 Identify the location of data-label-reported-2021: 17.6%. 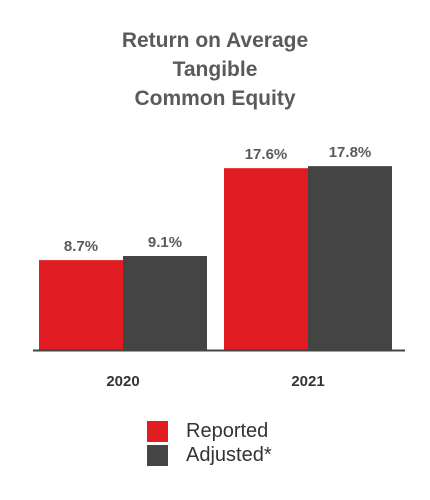
(266, 154).